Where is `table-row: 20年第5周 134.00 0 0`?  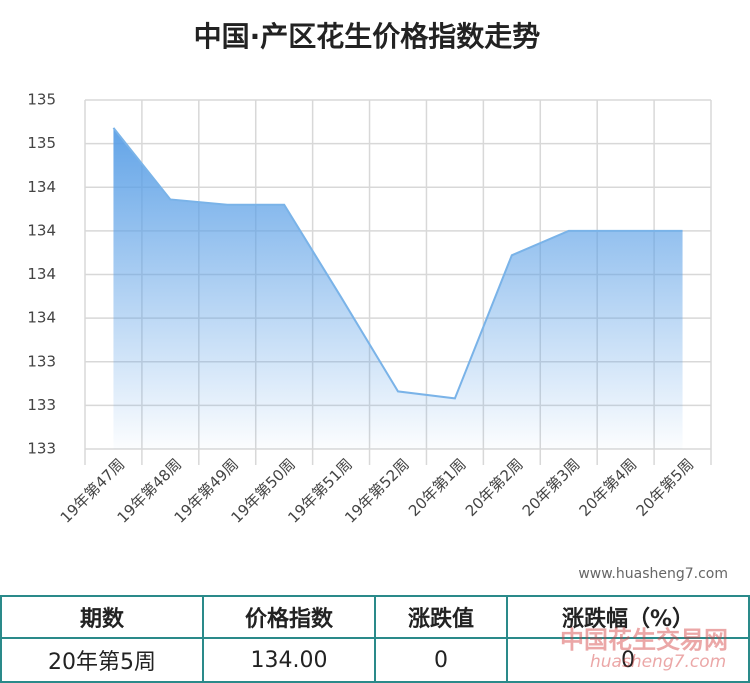
table-row: 20年第5周 134.00 0 0 is located at coordinates (375, 660).